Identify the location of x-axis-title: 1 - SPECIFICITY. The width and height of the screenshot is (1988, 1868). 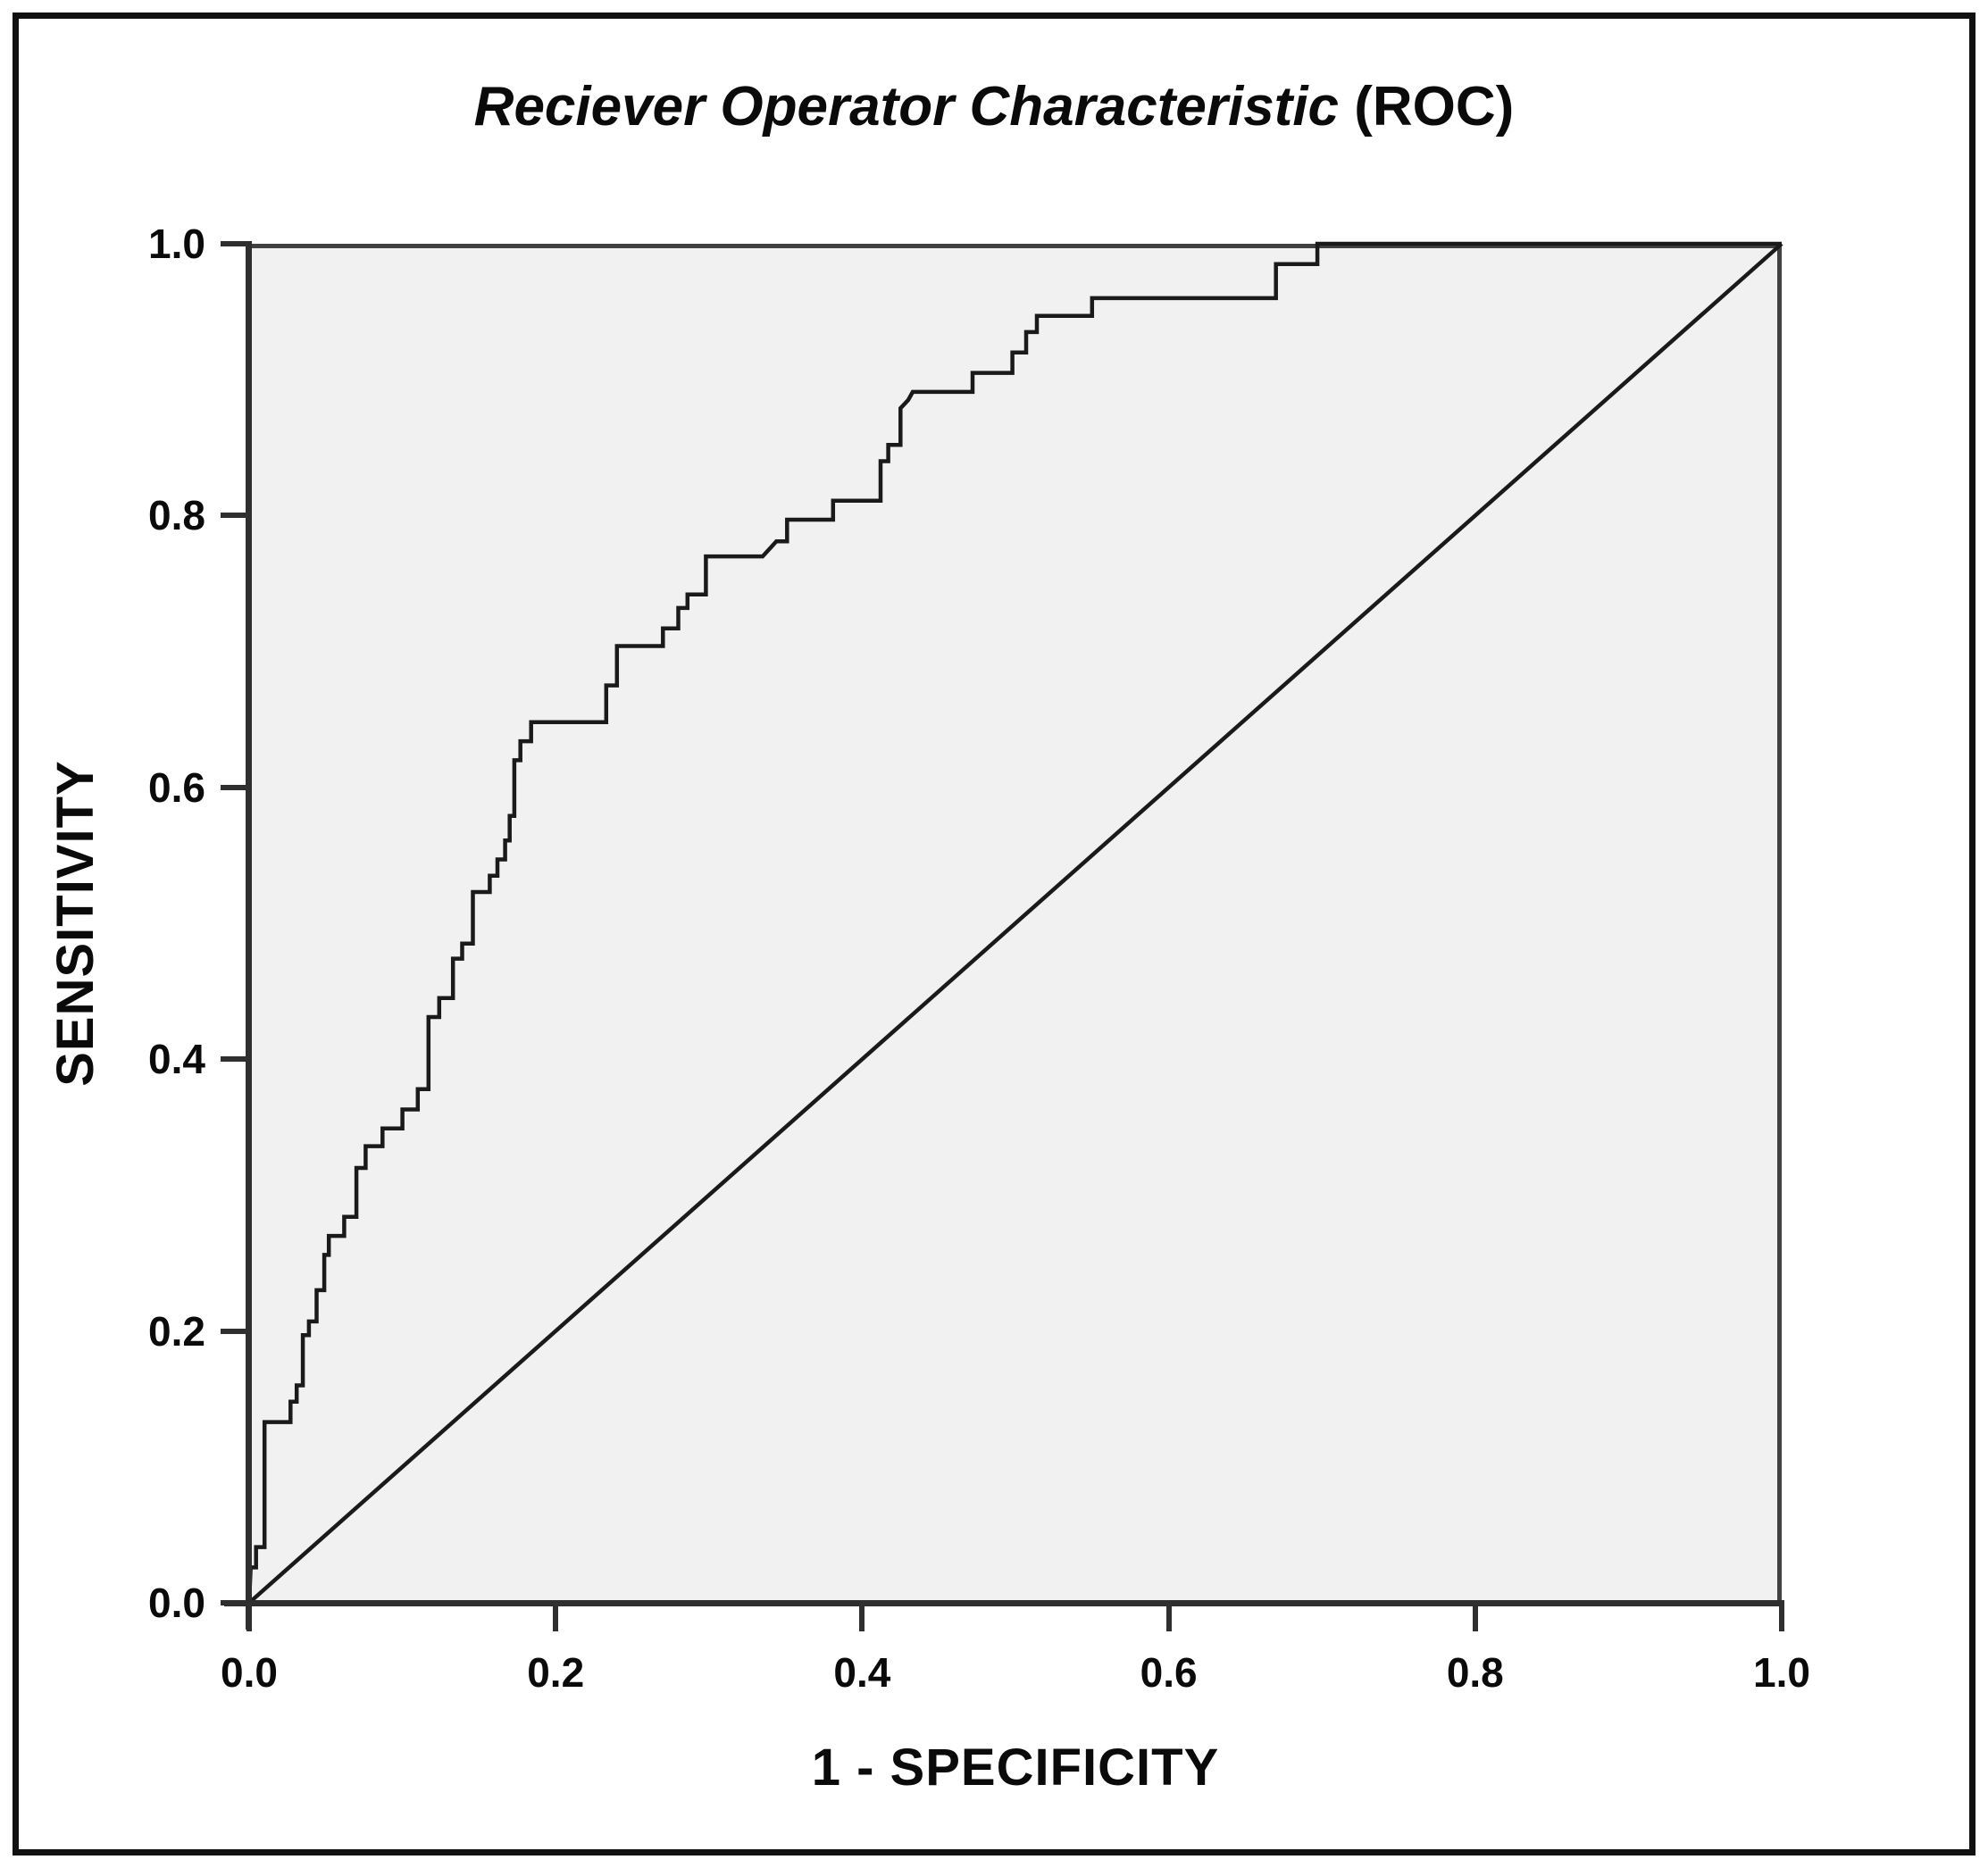
(1016, 1768).